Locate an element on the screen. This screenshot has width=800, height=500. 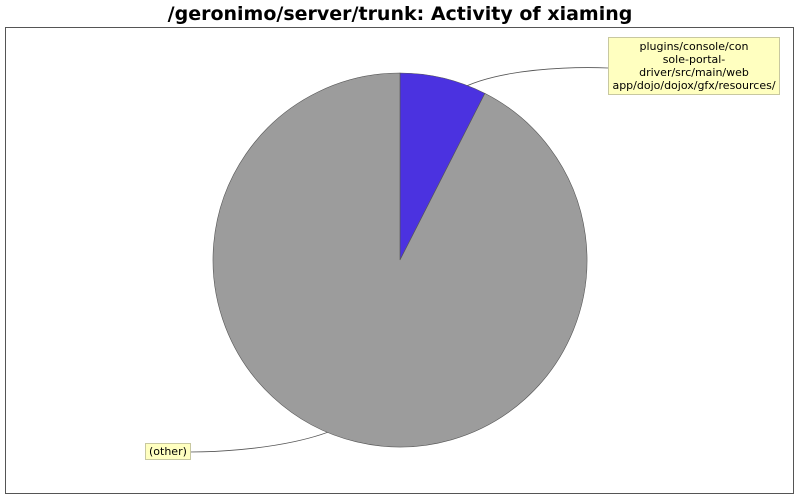
slice-label-other: (other) is located at coordinates (168, 451).